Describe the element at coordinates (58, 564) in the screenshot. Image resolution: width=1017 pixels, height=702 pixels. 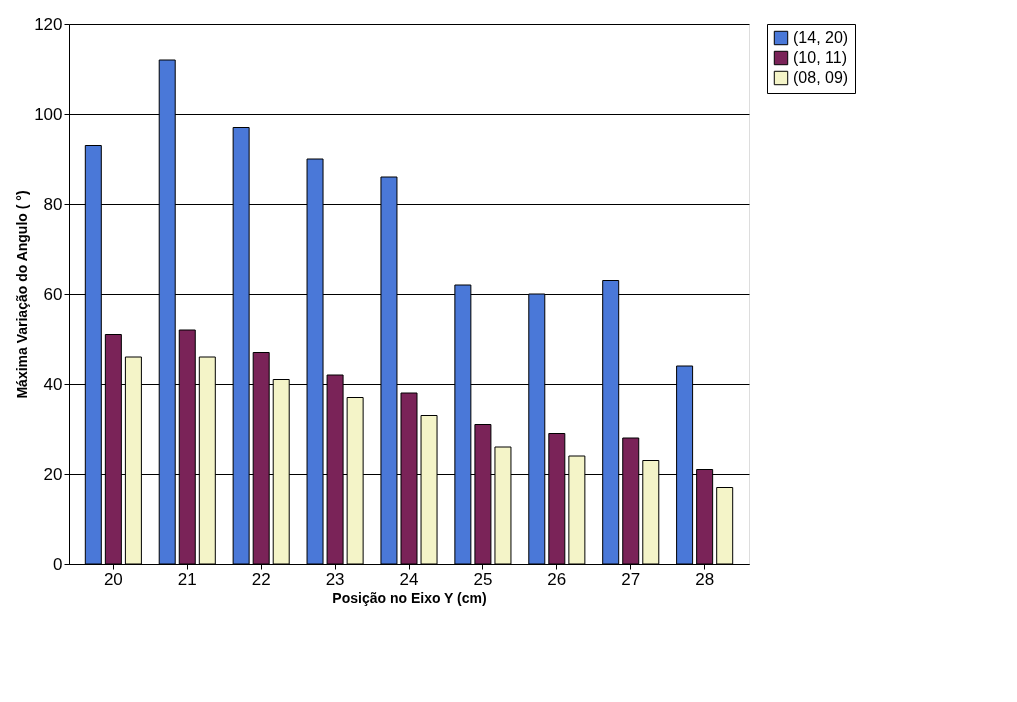
I see `y-tick-label: 0` at that location.